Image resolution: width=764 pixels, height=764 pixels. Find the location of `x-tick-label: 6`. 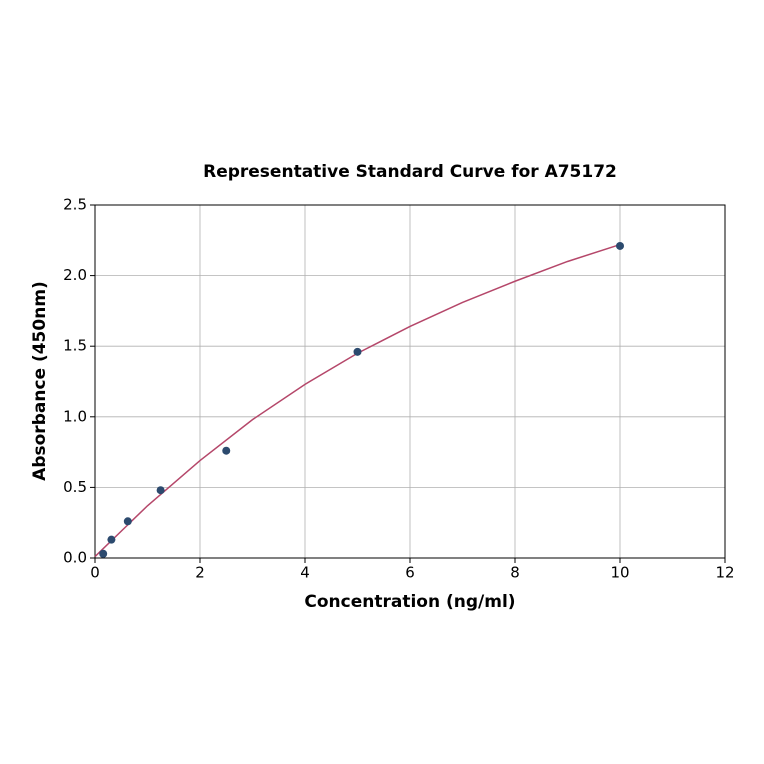

x-tick-label: 6 is located at coordinates (410, 573).